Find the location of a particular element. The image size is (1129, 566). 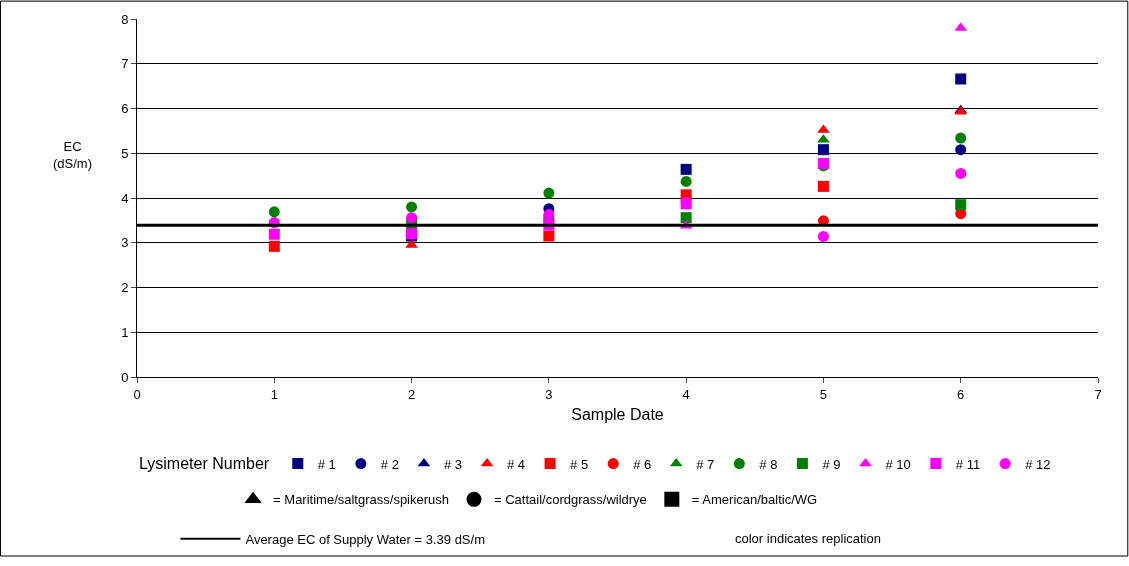

legend-label: # 2 is located at coordinates (389, 464).